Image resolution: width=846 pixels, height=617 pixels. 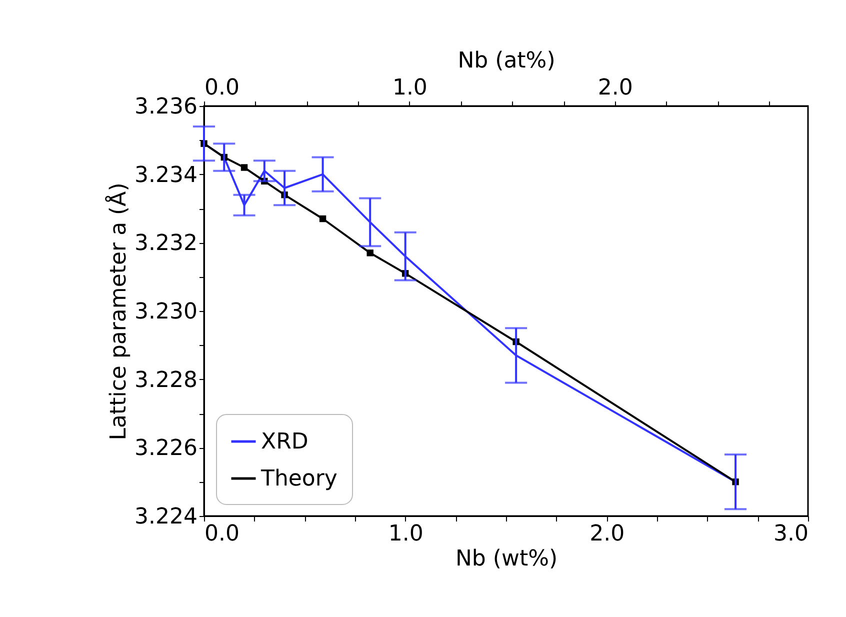 What do you see at coordinates (507, 61) in the screenshot?
I see `x2-axis-title: Nb (at%)` at bounding box center [507, 61].